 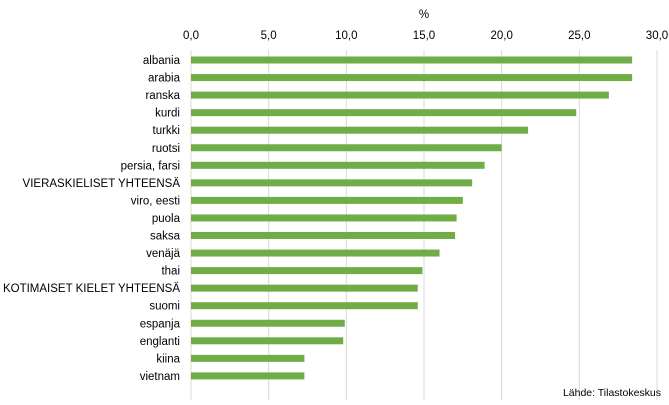 I want to click on x-tick-label: 30,0, so click(x=657, y=36).